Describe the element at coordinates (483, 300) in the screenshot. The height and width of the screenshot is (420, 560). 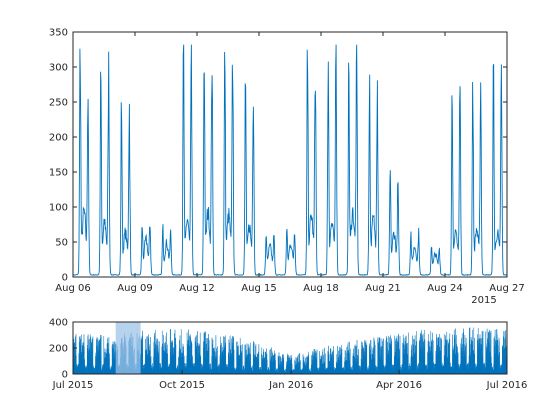
I see `x-year-label: 2015` at that location.